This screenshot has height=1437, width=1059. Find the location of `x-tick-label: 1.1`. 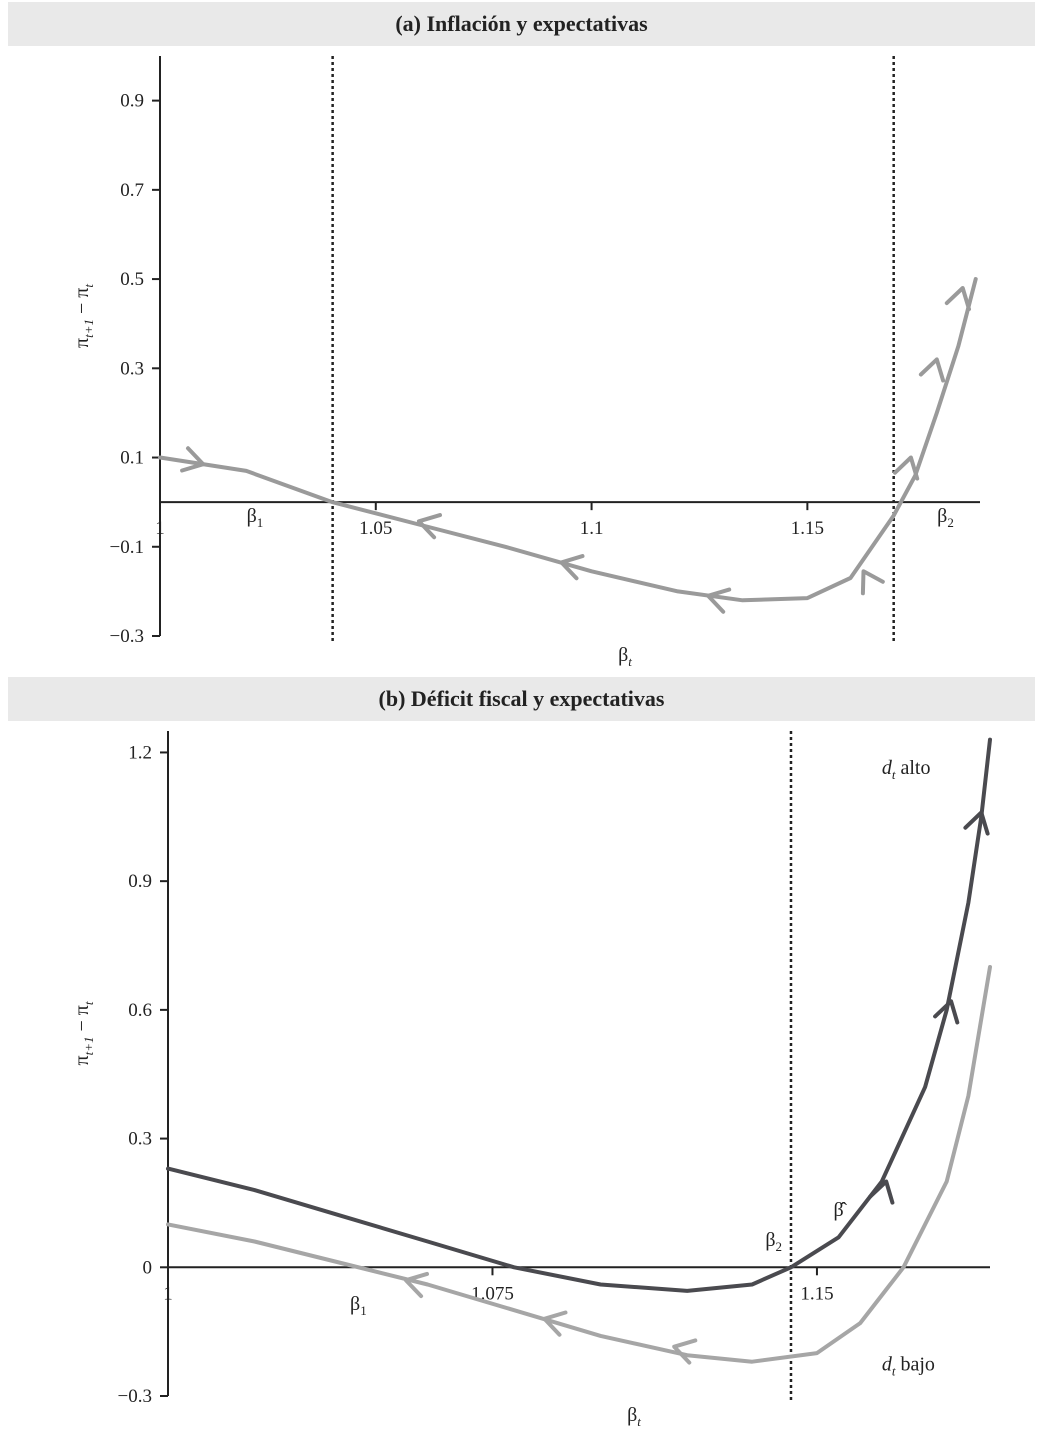

x-tick-label: 1.1 is located at coordinates (592, 528).